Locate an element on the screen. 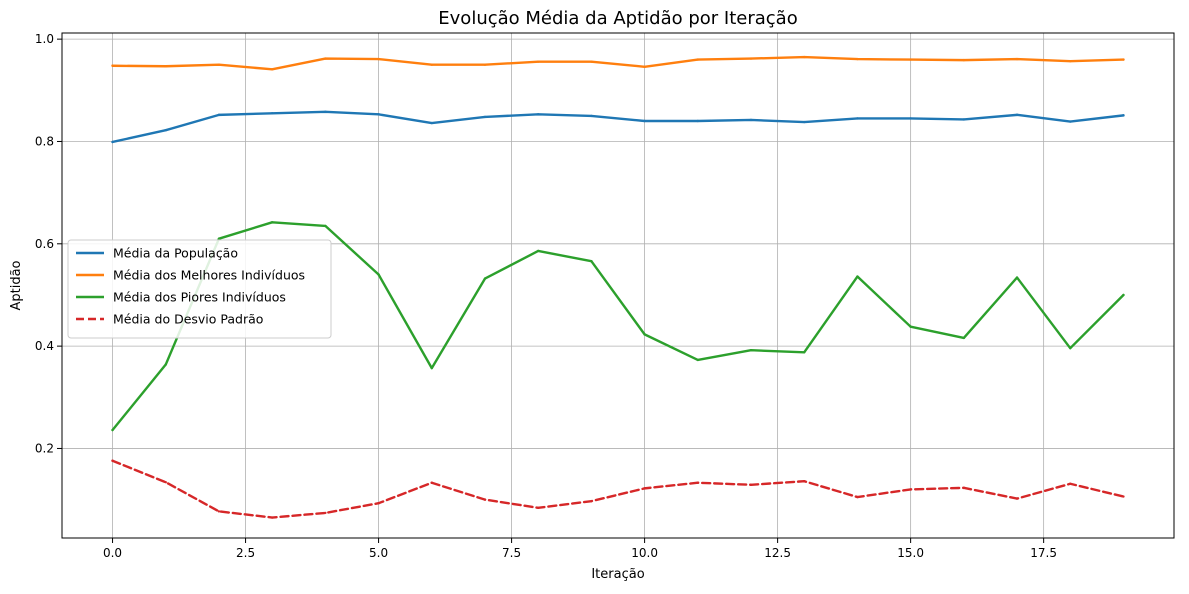  legend-box is located at coordinates (199, 289).